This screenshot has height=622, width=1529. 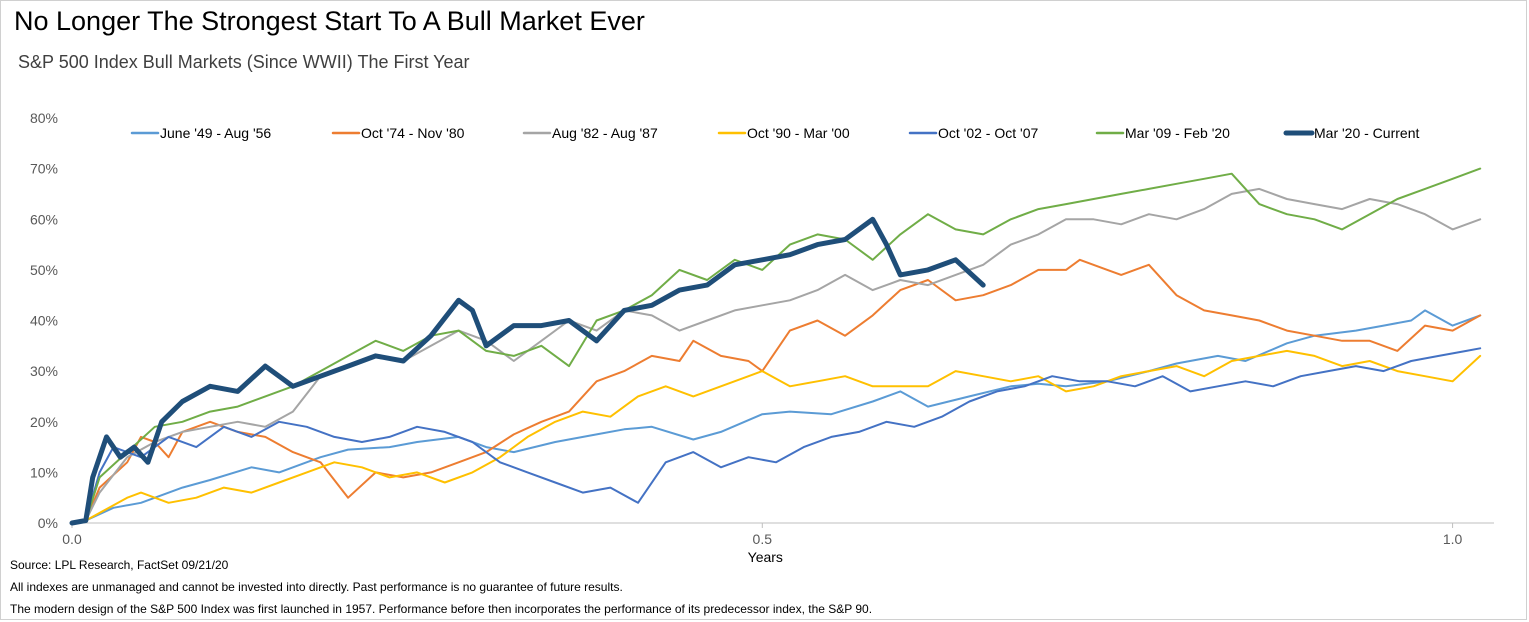 I want to click on y-tick-label: 0%, so click(x=48, y=523).